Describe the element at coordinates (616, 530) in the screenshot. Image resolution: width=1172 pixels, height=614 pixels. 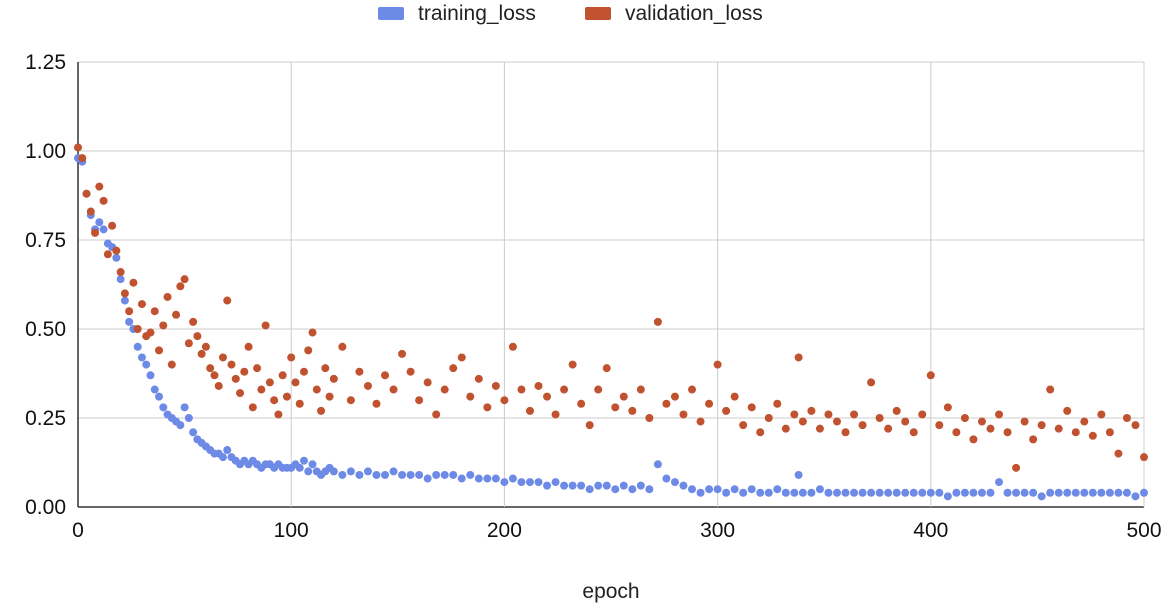
I see `x-axis-ticks: 0 100 200 300 400 500` at that location.